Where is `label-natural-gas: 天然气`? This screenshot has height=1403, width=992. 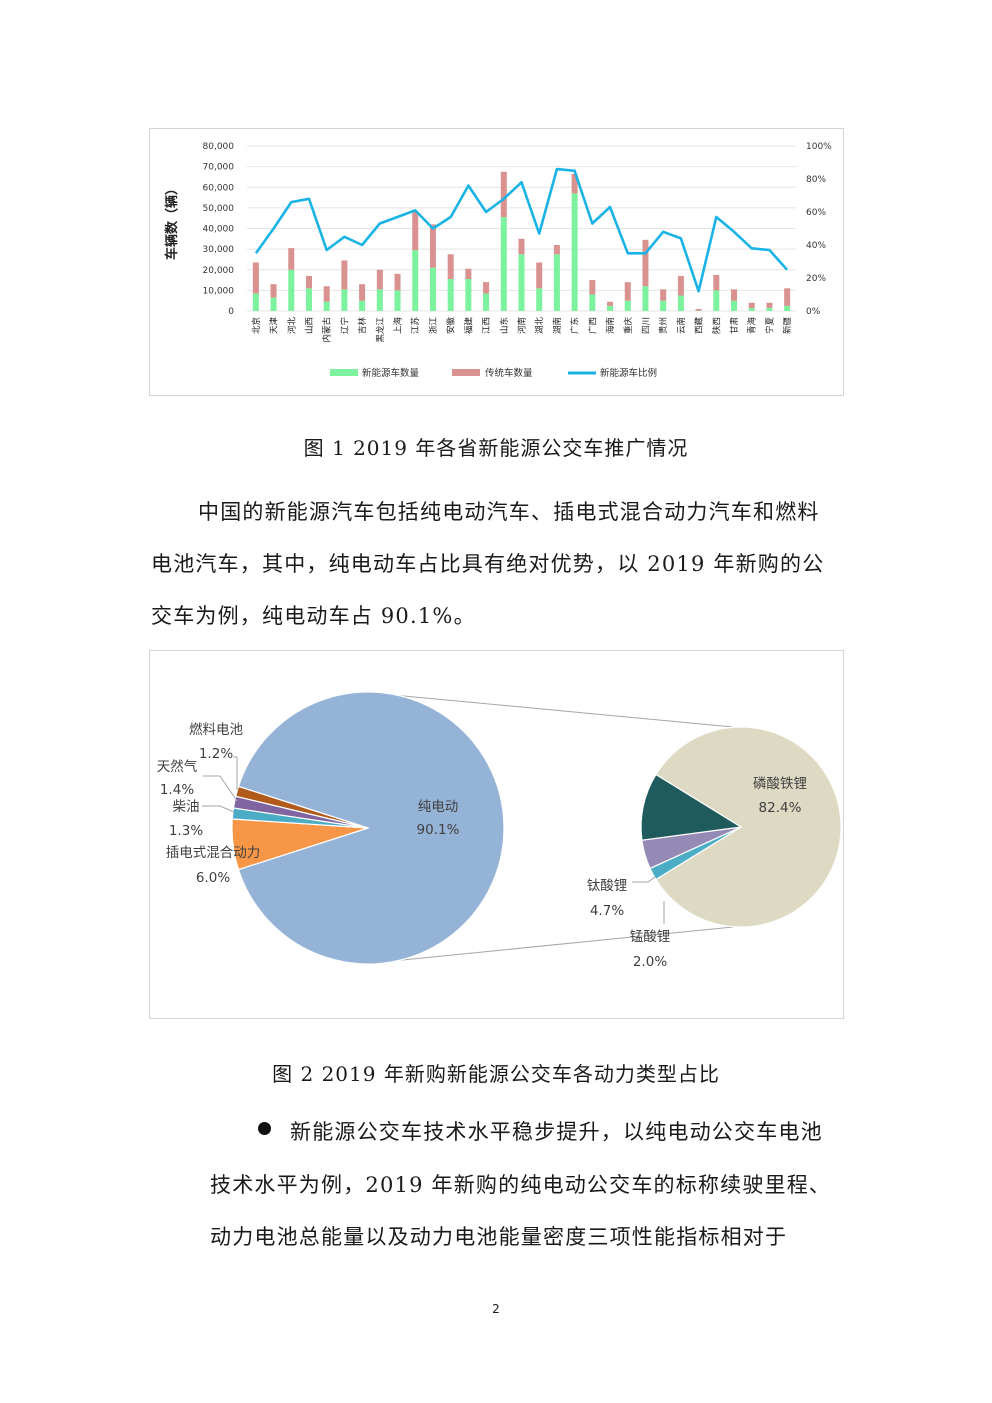
label-natural-gas: 天然气 is located at coordinates (177, 766).